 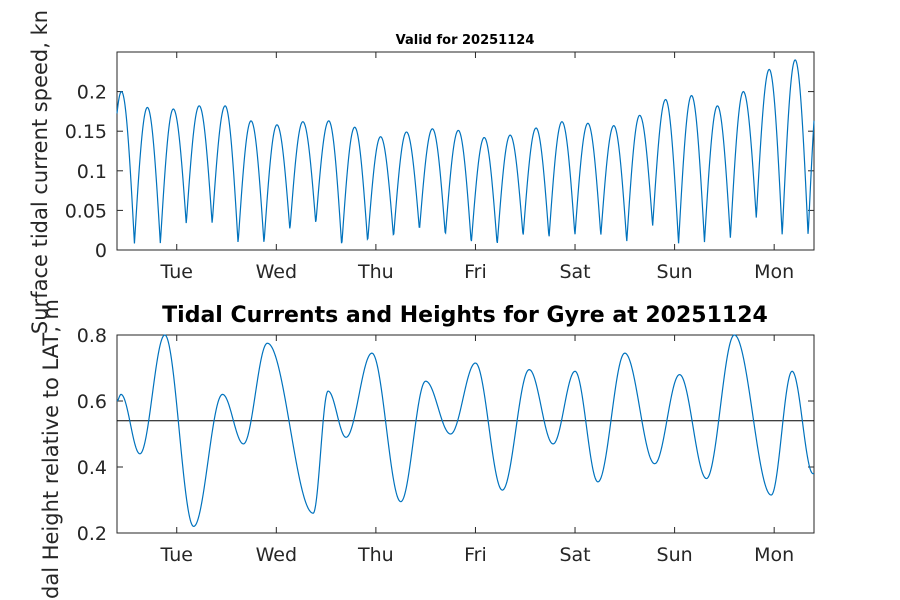 What do you see at coordinates (86, 132) in the screenshot?
I see `current-y-tick-label: 0.15` at bounding box center [86, 132].